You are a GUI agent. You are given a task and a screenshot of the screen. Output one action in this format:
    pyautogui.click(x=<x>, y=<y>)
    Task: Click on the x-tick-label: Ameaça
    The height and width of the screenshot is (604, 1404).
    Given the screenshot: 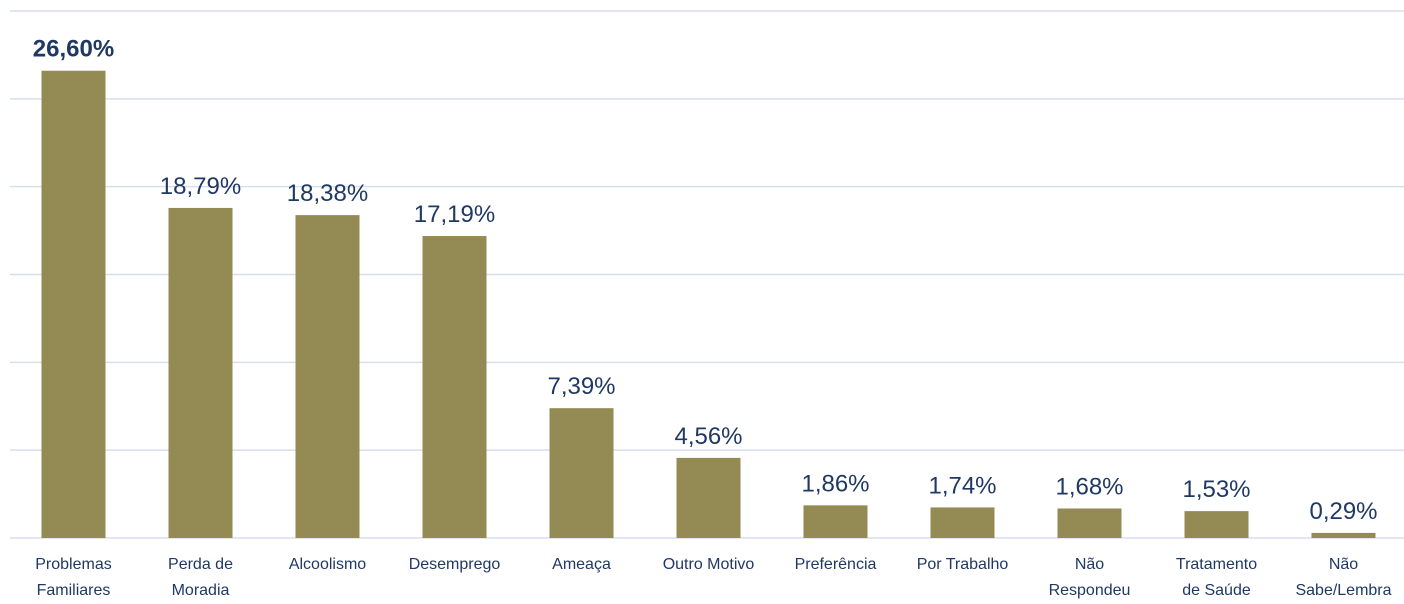 What is the action you would take?
    pyautogui.click(x=581, y=564)
    